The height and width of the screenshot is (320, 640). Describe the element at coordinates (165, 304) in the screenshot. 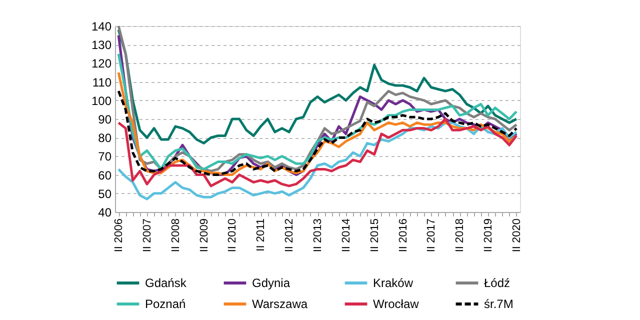

I see `legend-label: Poznań` at that location.